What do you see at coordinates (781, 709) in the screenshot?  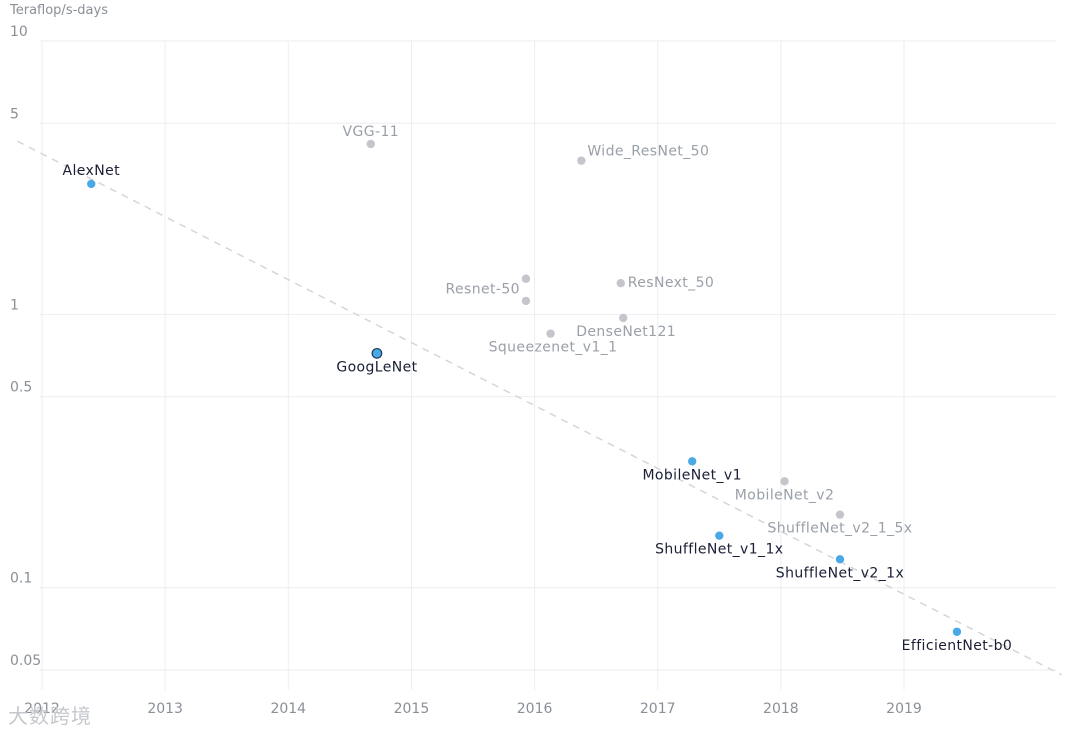 I see `x-tick-label: 2018` at bounding box center [781, 709].